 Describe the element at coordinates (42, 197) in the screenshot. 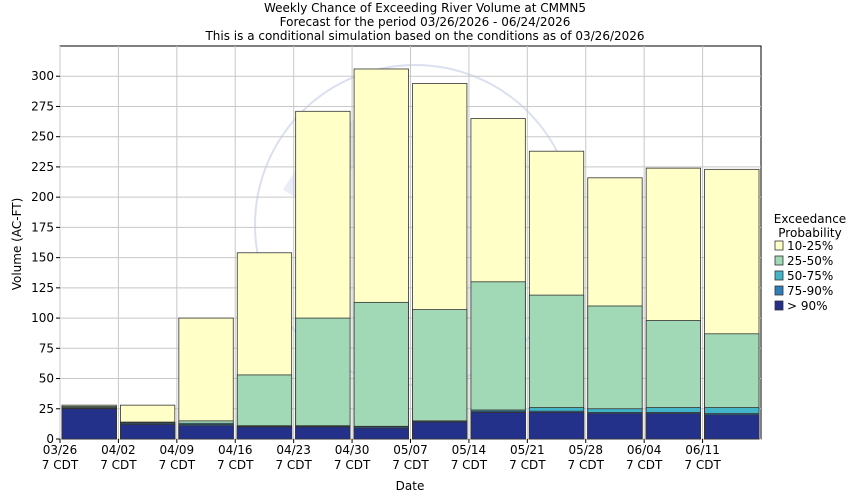

I see `y-tick-label: 200` at that location.